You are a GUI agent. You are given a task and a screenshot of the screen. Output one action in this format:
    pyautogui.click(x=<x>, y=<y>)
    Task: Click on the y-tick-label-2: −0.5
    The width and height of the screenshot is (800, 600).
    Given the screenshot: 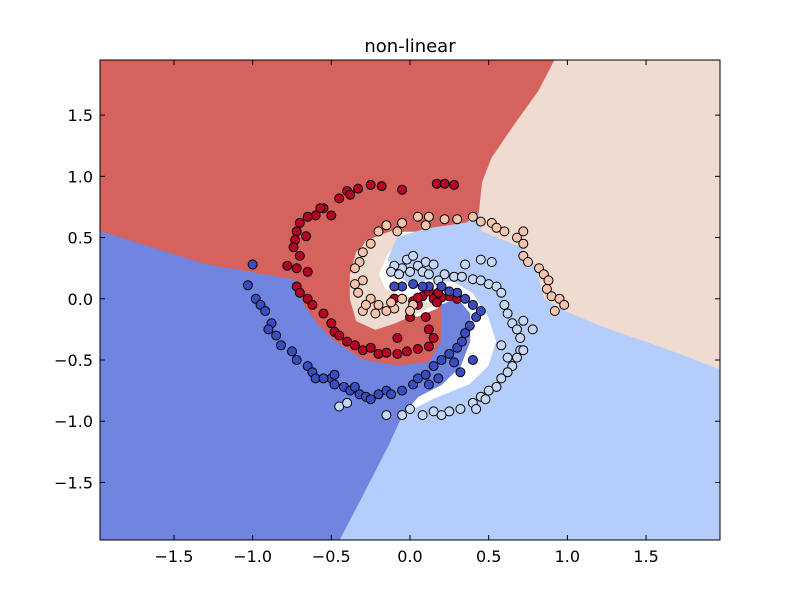 What is the action you would take?
    pyautogui.click(x=73, y=360)
    